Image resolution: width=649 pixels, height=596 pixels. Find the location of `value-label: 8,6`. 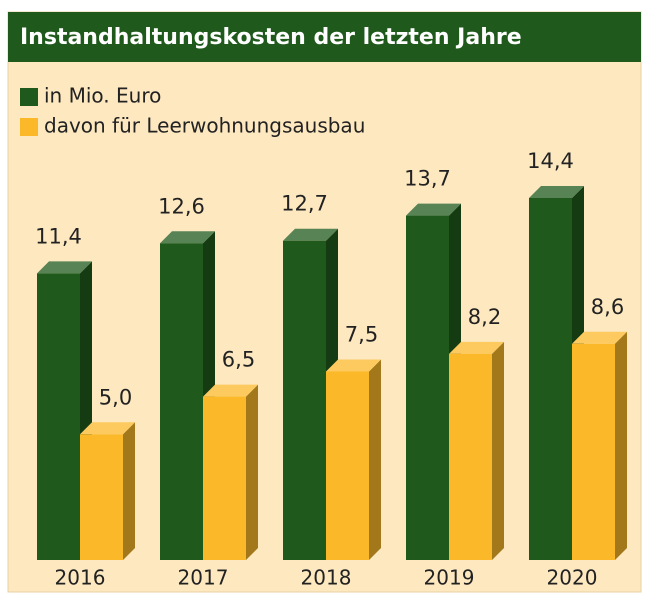

value-label: 8,6 is located at coordinates (607, 307).